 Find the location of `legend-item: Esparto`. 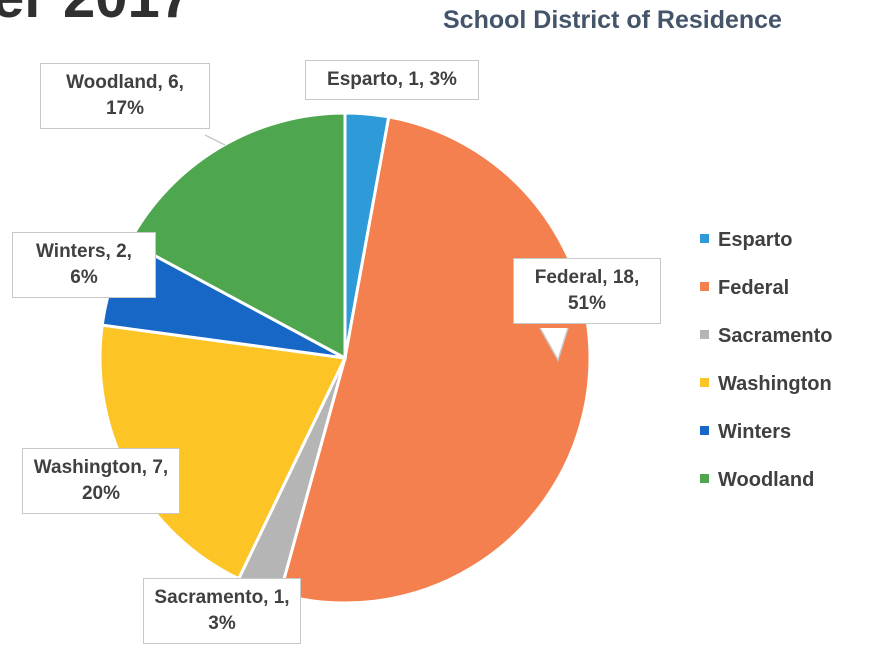

legend-item: Esparto is located at coordinates (746, 240).